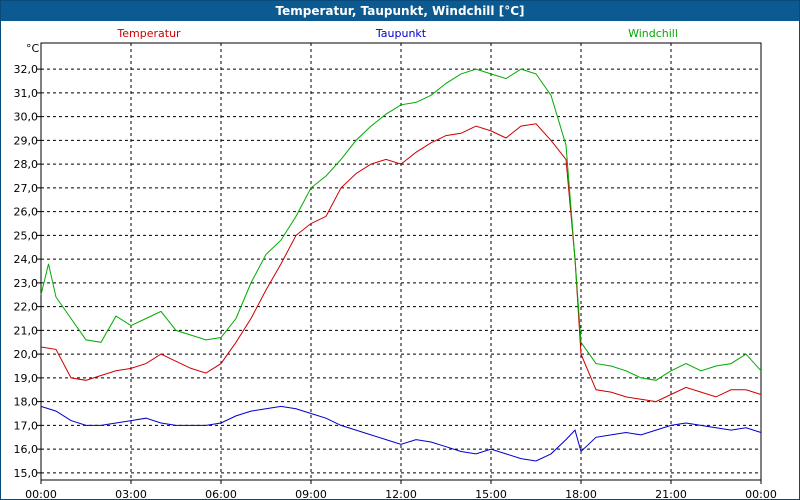 This screenshot has height=500, width=800. I want to click on x-tick-time: 12:00, so click(401, 493).